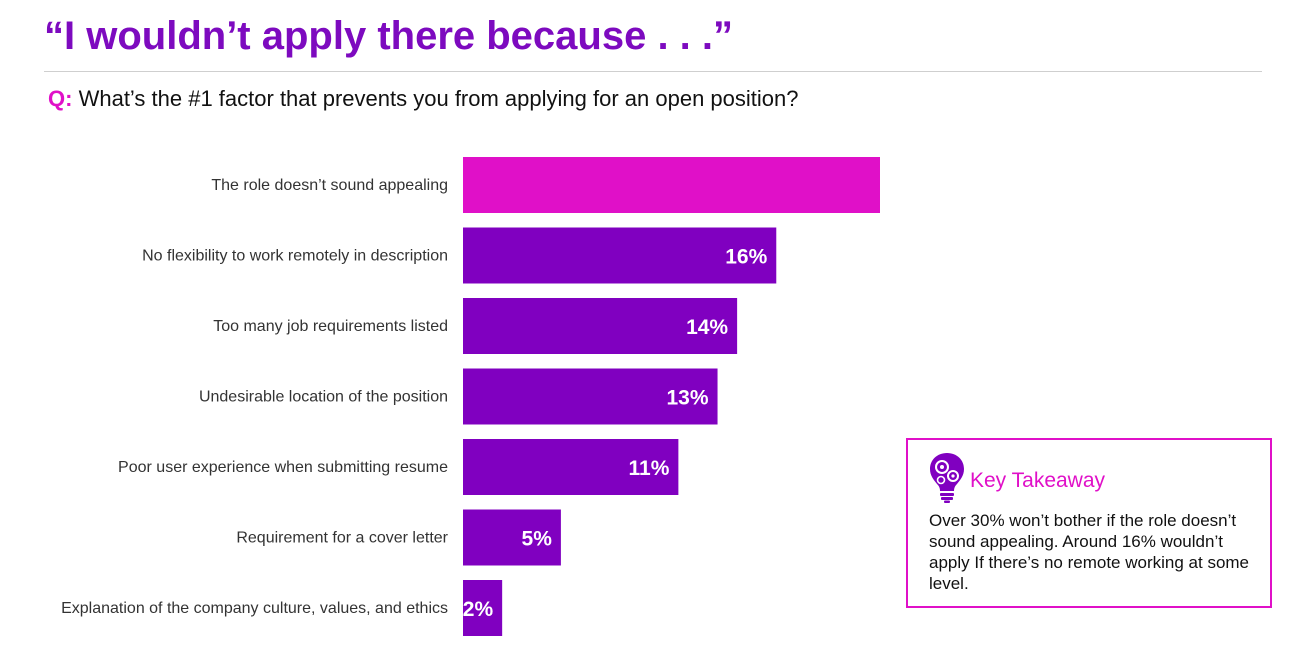 The width and height of the screenshot is (1305, 657). I want to click on value-label: 13%, so click(688, 398).